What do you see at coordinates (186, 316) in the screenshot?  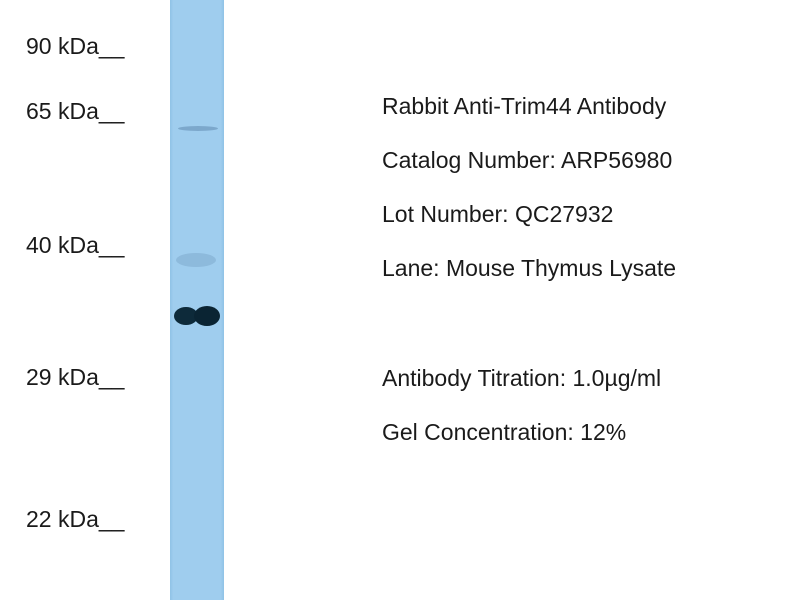 I see `main-band` at bounding box center [186, 316].